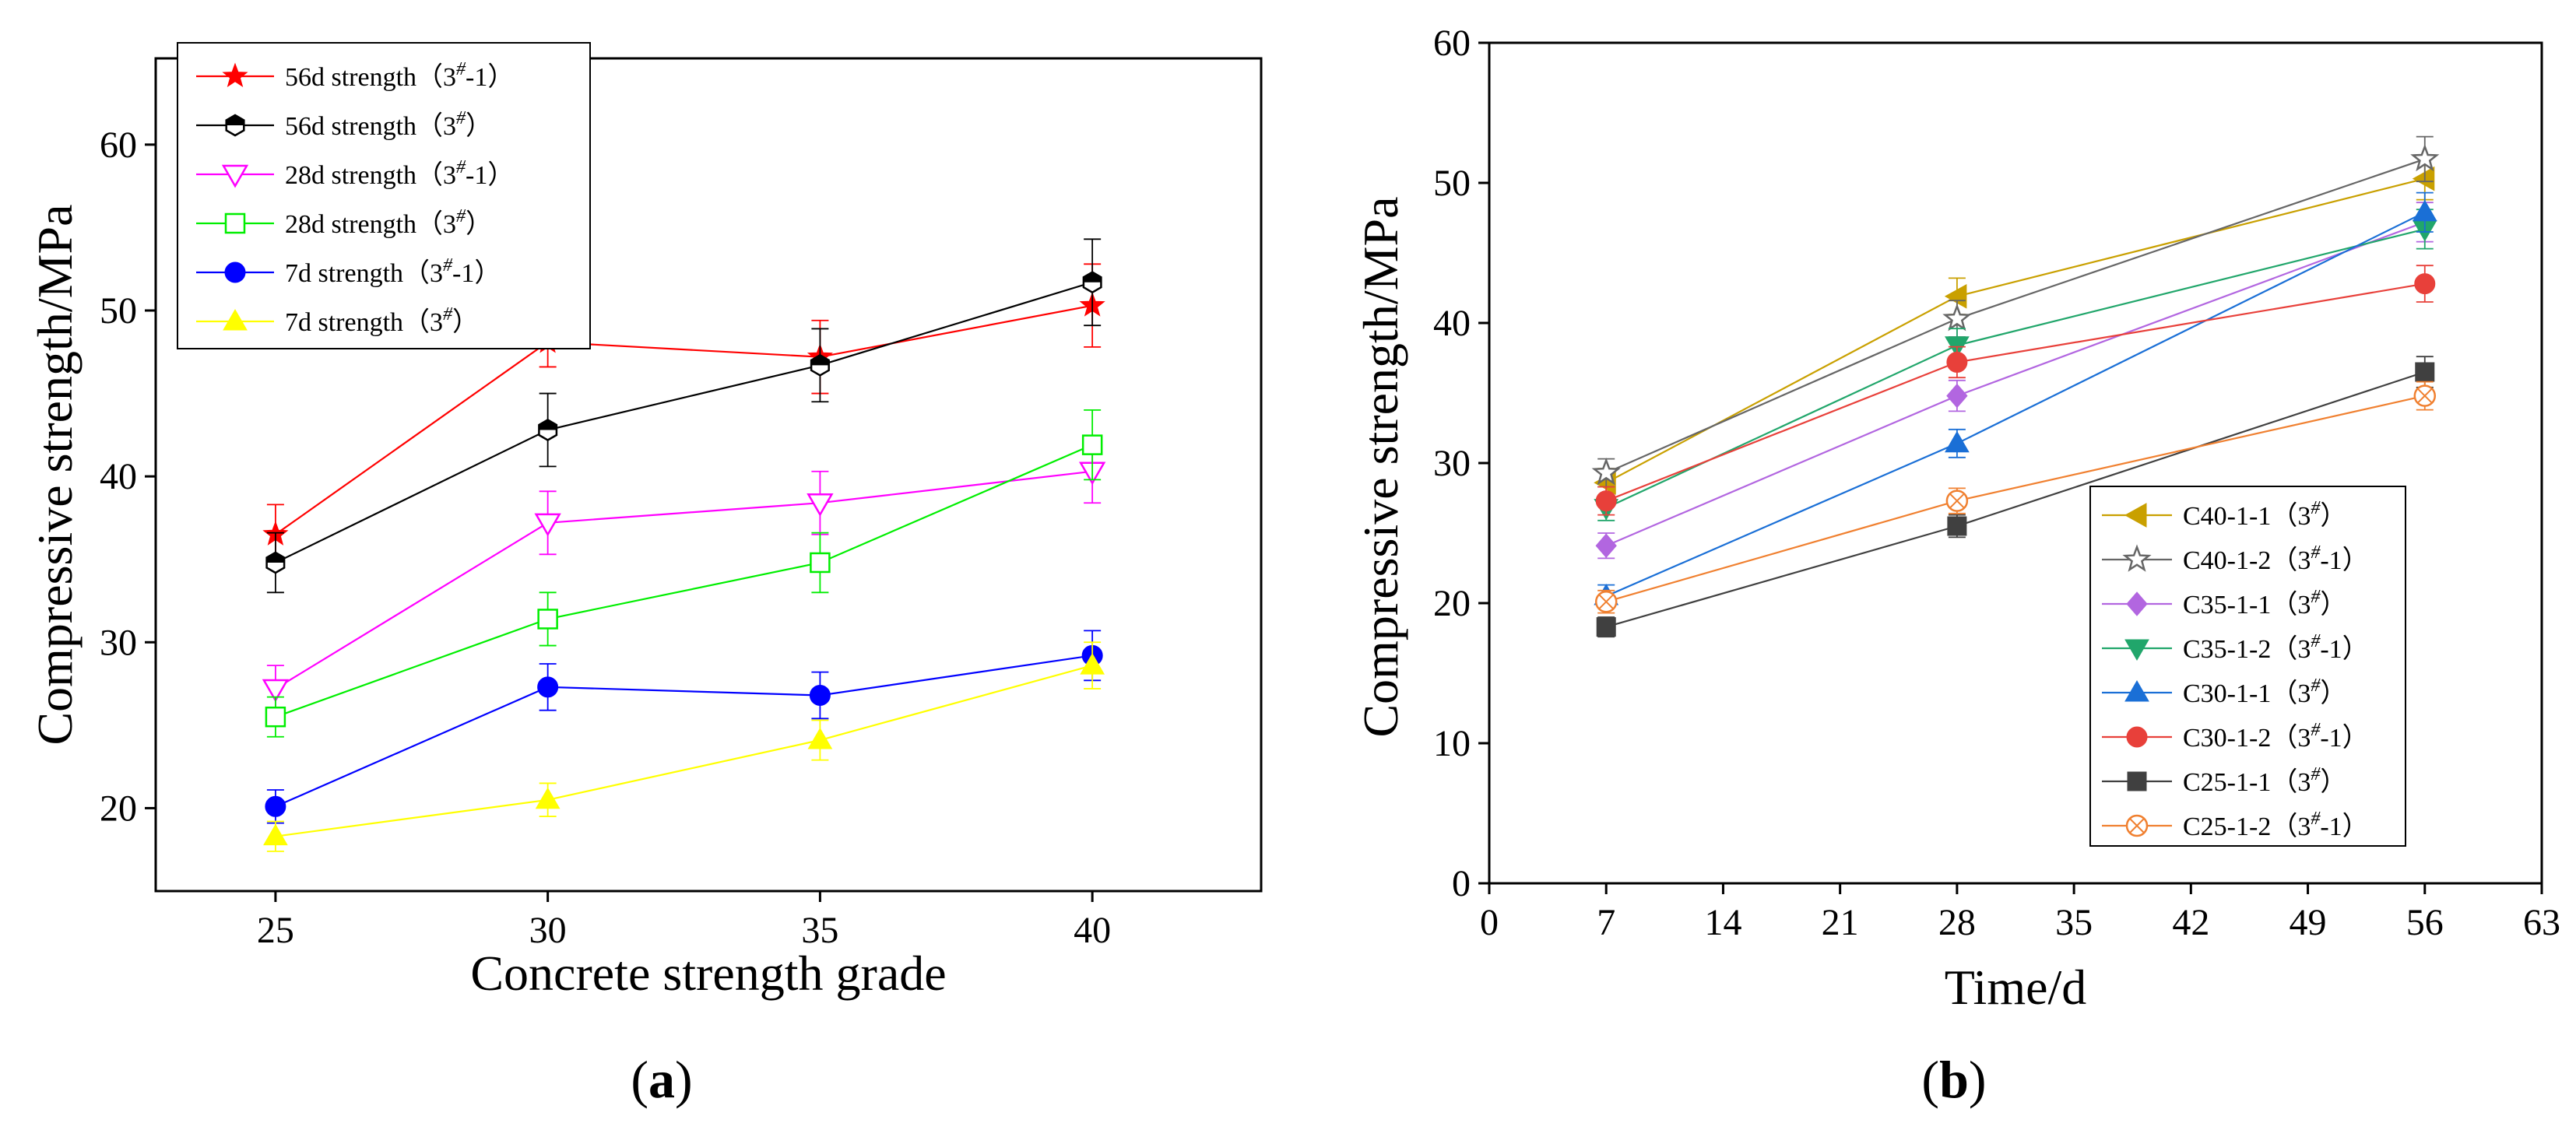 This screenshot has width=2576, height=1123. I want to click on panel-a-legend-item-5: 7d strength（3#）, so click(338, 320).